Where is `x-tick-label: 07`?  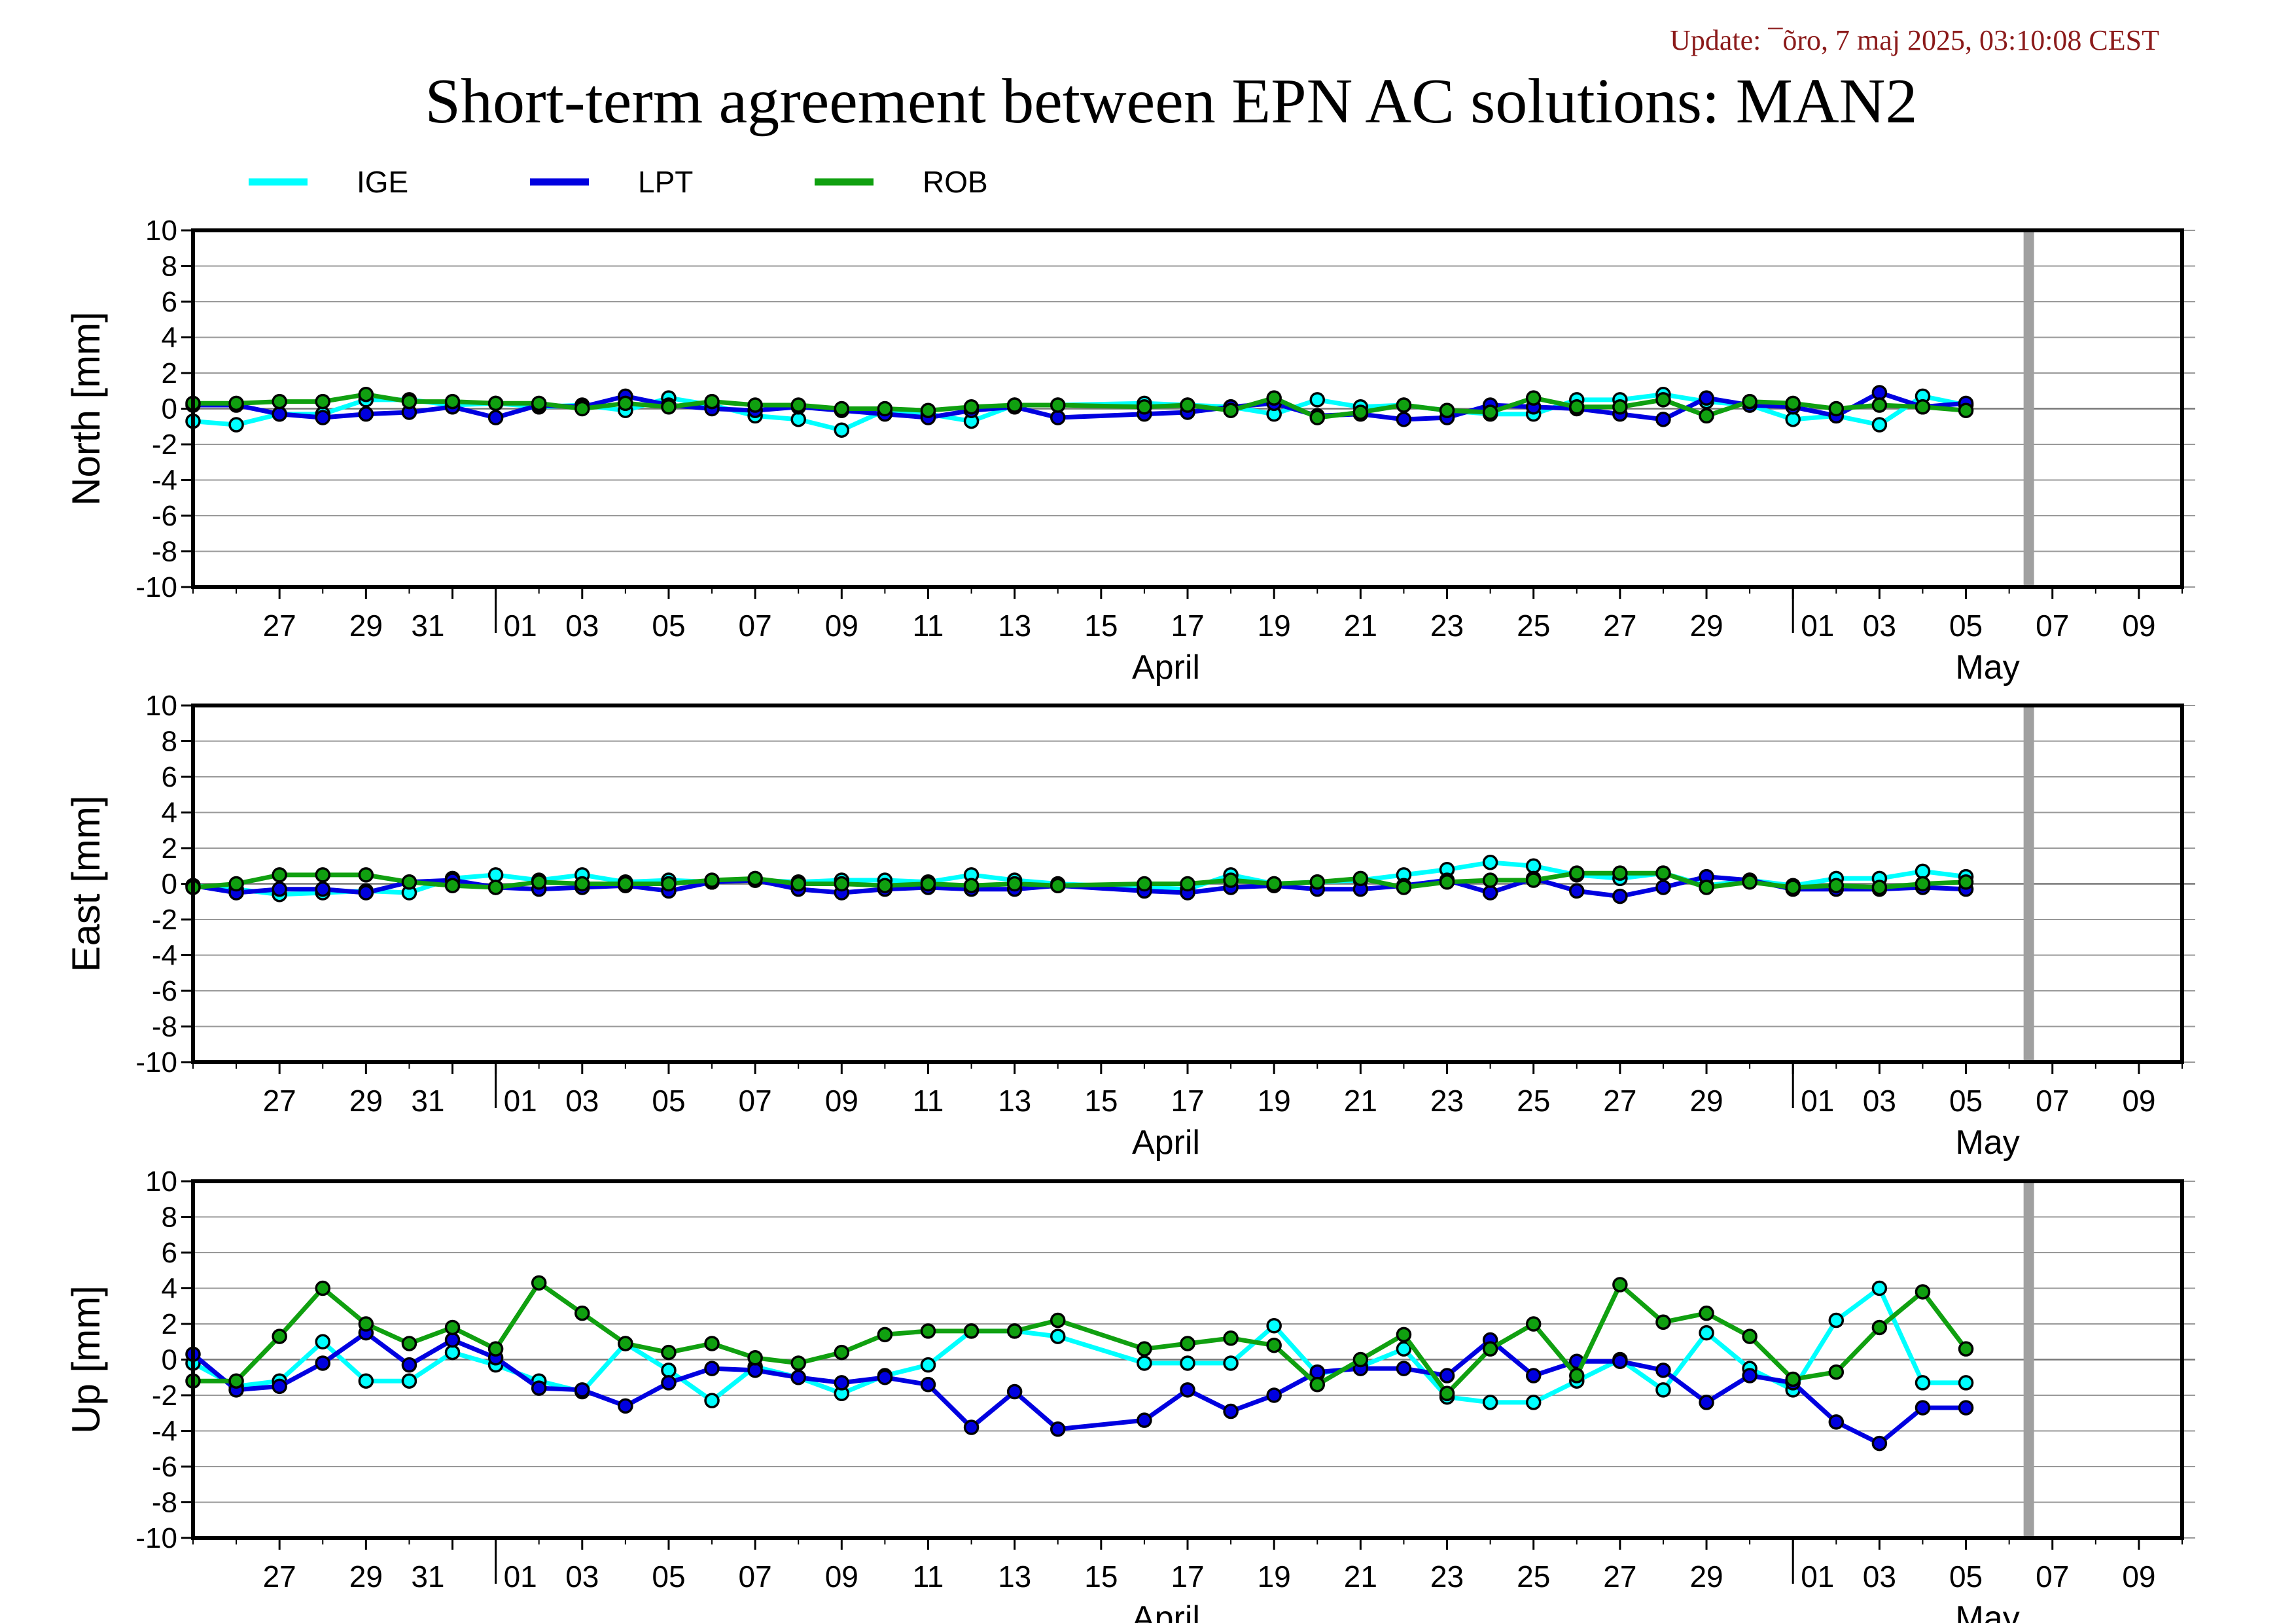 x-tick-label: 07 is located at coordinates (755, 1577).